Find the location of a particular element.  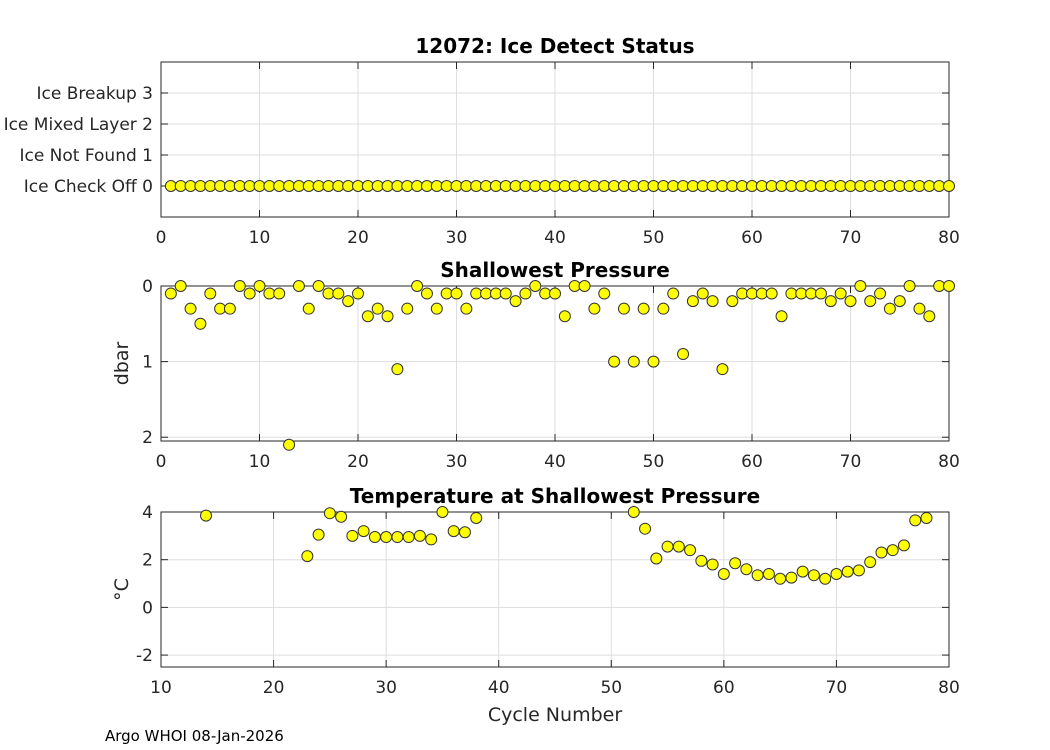

chart-title: Temperature at Shallowest Pressure is located at coordinates (555, 496).